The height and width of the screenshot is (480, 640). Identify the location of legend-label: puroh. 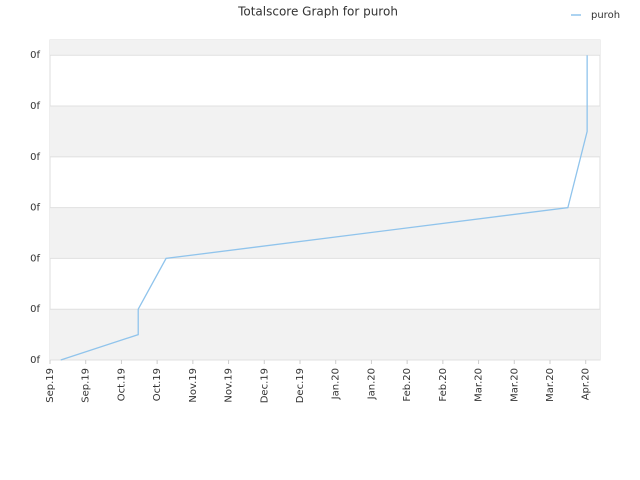
(605, 15).